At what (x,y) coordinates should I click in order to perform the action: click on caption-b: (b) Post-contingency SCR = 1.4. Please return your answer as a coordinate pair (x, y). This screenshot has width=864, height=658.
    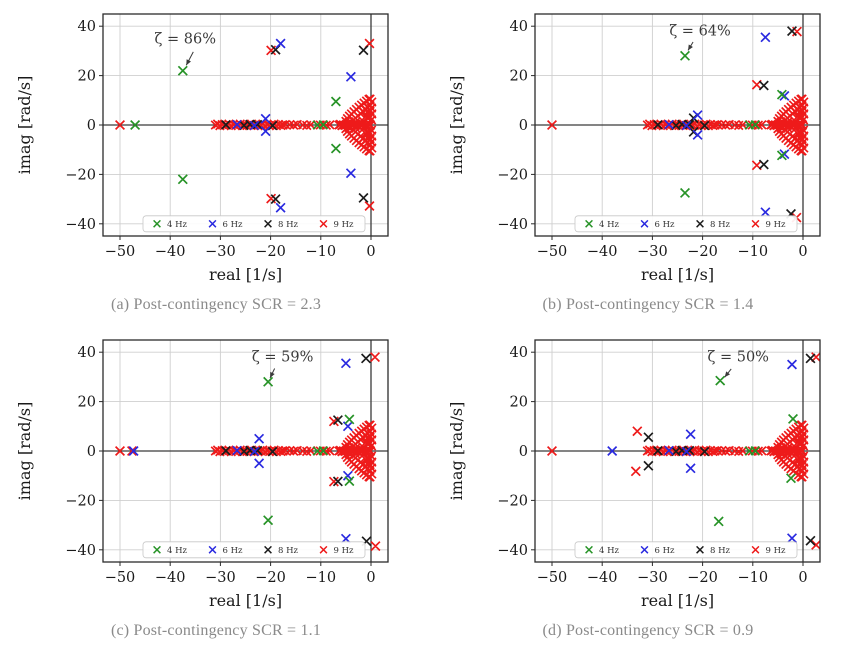
    Looking at the image, I should click on (648, 304).